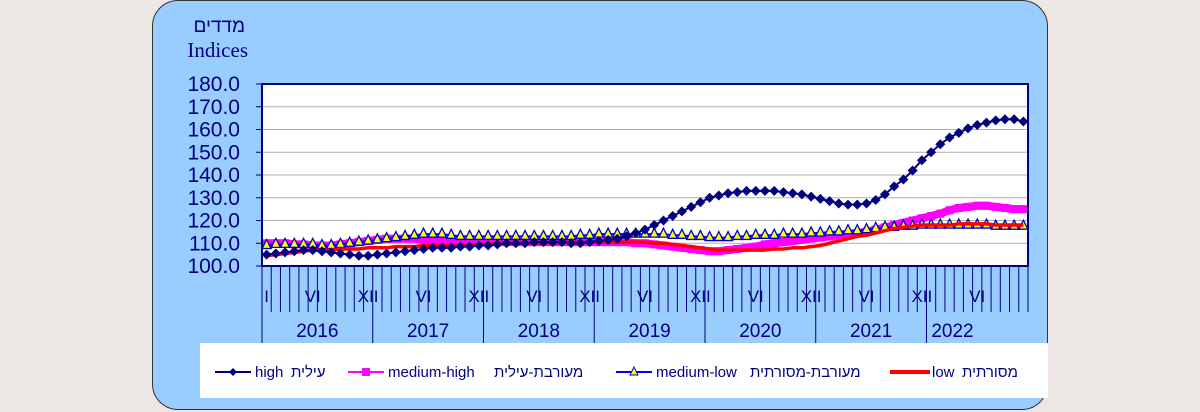  What do you see at coordinates (943, 372) in the screenshot?
I see `legend-label-en: low` at bounding box center [943, 372].